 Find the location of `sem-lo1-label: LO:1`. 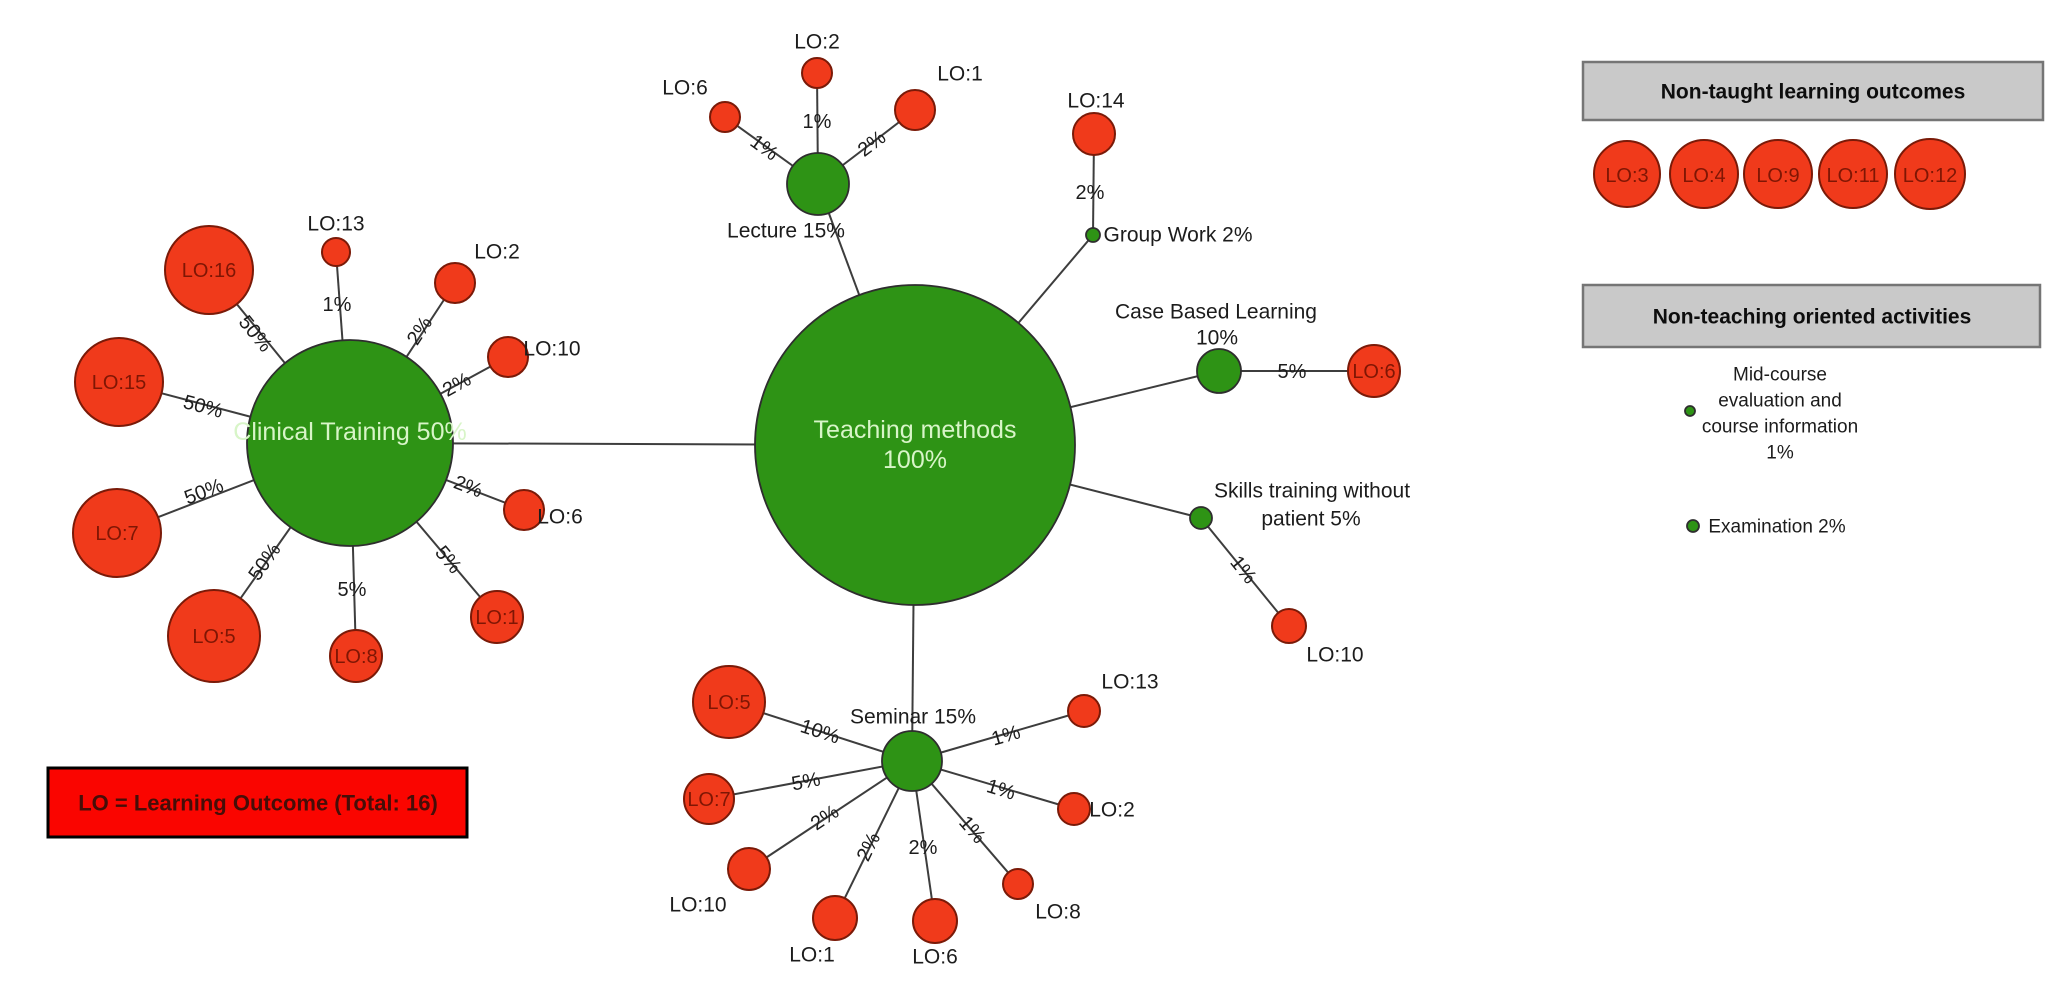

sem-lo1-label: LO:1 is located at coordinates (812, 955).